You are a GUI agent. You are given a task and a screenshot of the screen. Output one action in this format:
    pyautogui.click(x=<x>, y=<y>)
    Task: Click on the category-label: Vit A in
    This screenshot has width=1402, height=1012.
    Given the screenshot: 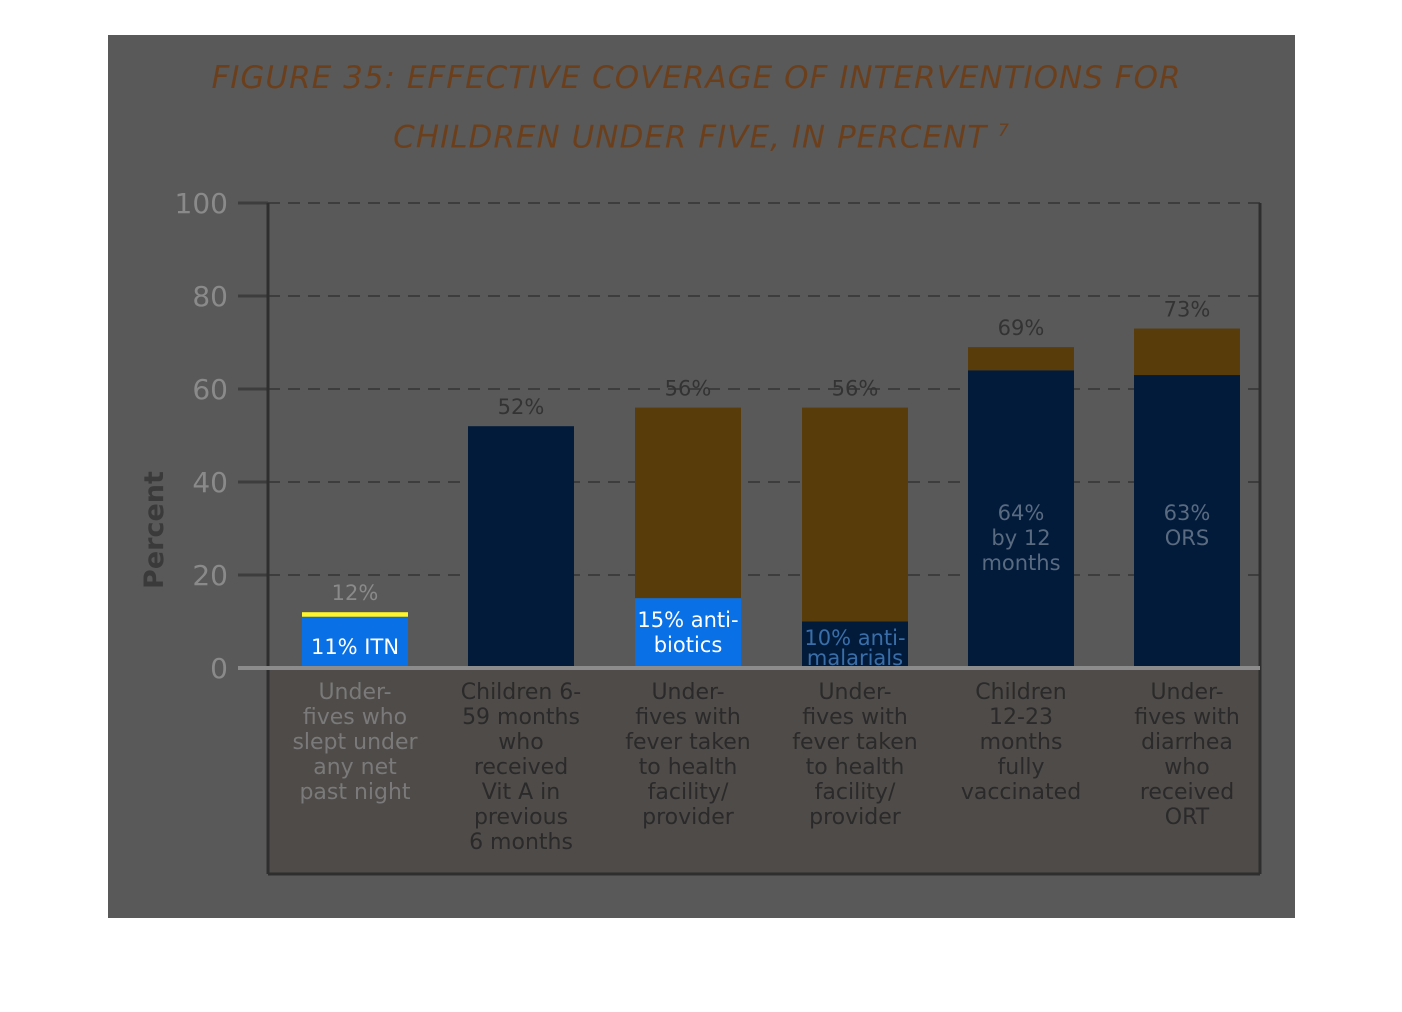 What is the action you would take?
    pyautogui.click(x=521, y=792)
    